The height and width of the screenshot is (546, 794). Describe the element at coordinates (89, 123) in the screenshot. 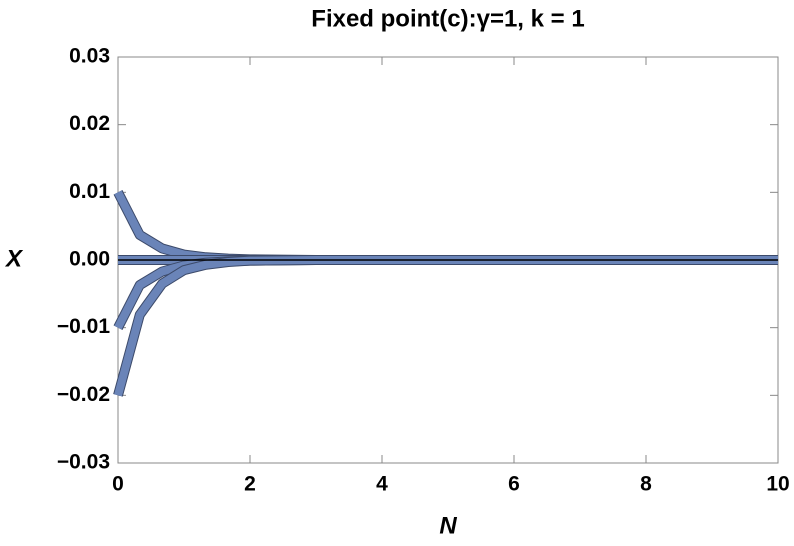

I see `y-tick-label: 0.02` at that location.